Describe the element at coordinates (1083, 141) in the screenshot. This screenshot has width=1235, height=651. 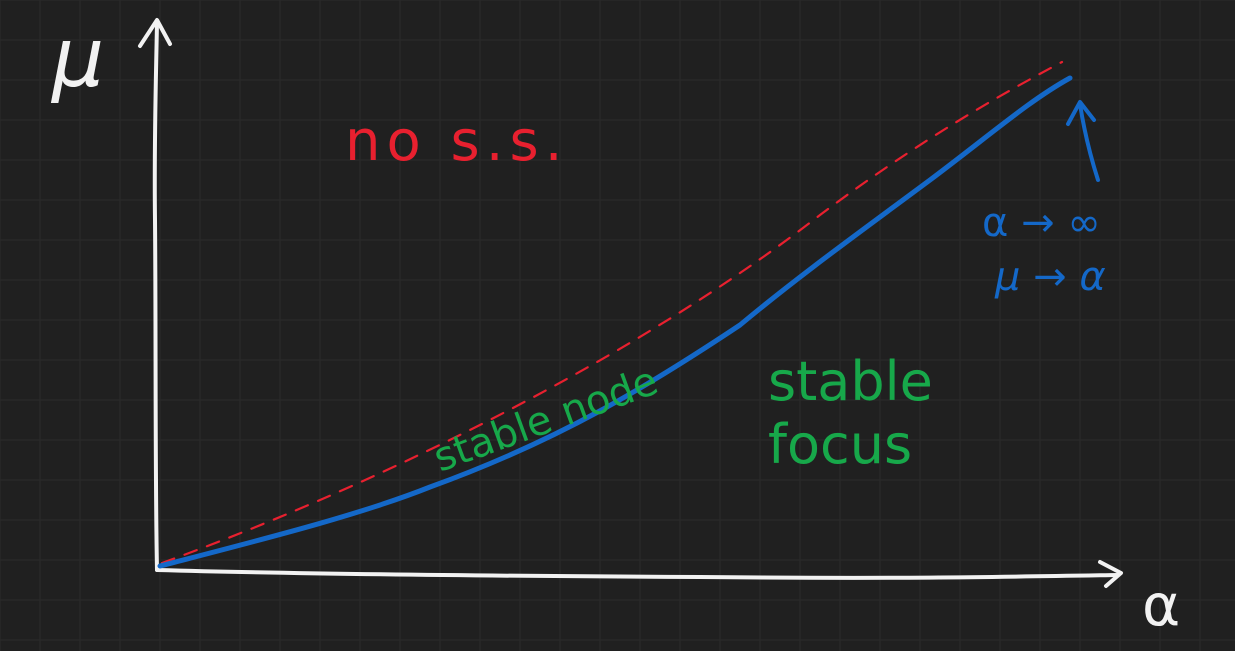
I see `limit-annotation-arrow` at that location.